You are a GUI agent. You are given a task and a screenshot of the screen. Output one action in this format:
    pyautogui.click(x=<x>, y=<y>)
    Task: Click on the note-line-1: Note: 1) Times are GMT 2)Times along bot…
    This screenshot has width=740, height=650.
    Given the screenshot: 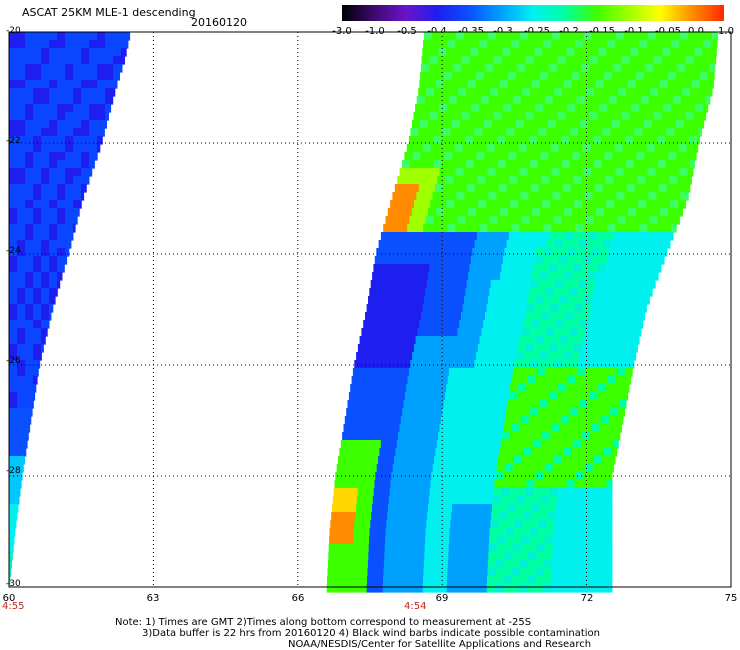 What is the action you would take?
    pyautogui.click(x=323, y=622)
    